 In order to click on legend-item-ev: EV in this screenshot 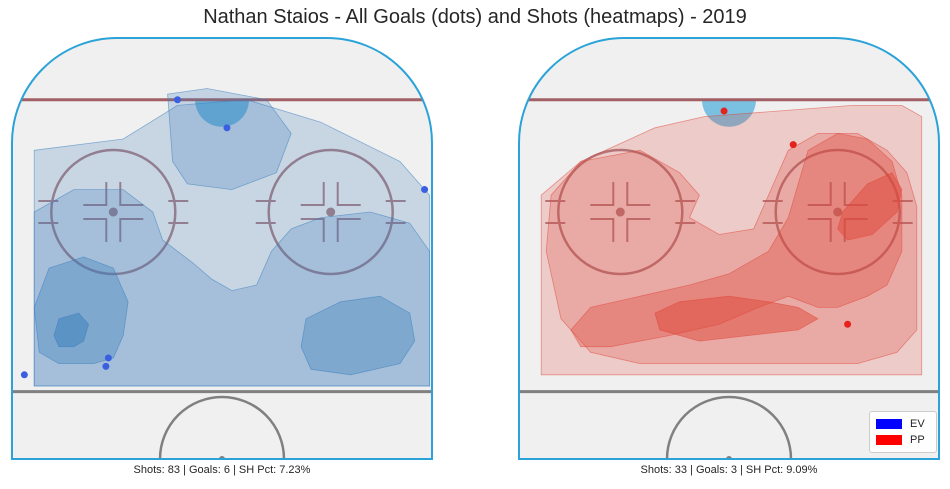, I will do `click(900, 424)`.